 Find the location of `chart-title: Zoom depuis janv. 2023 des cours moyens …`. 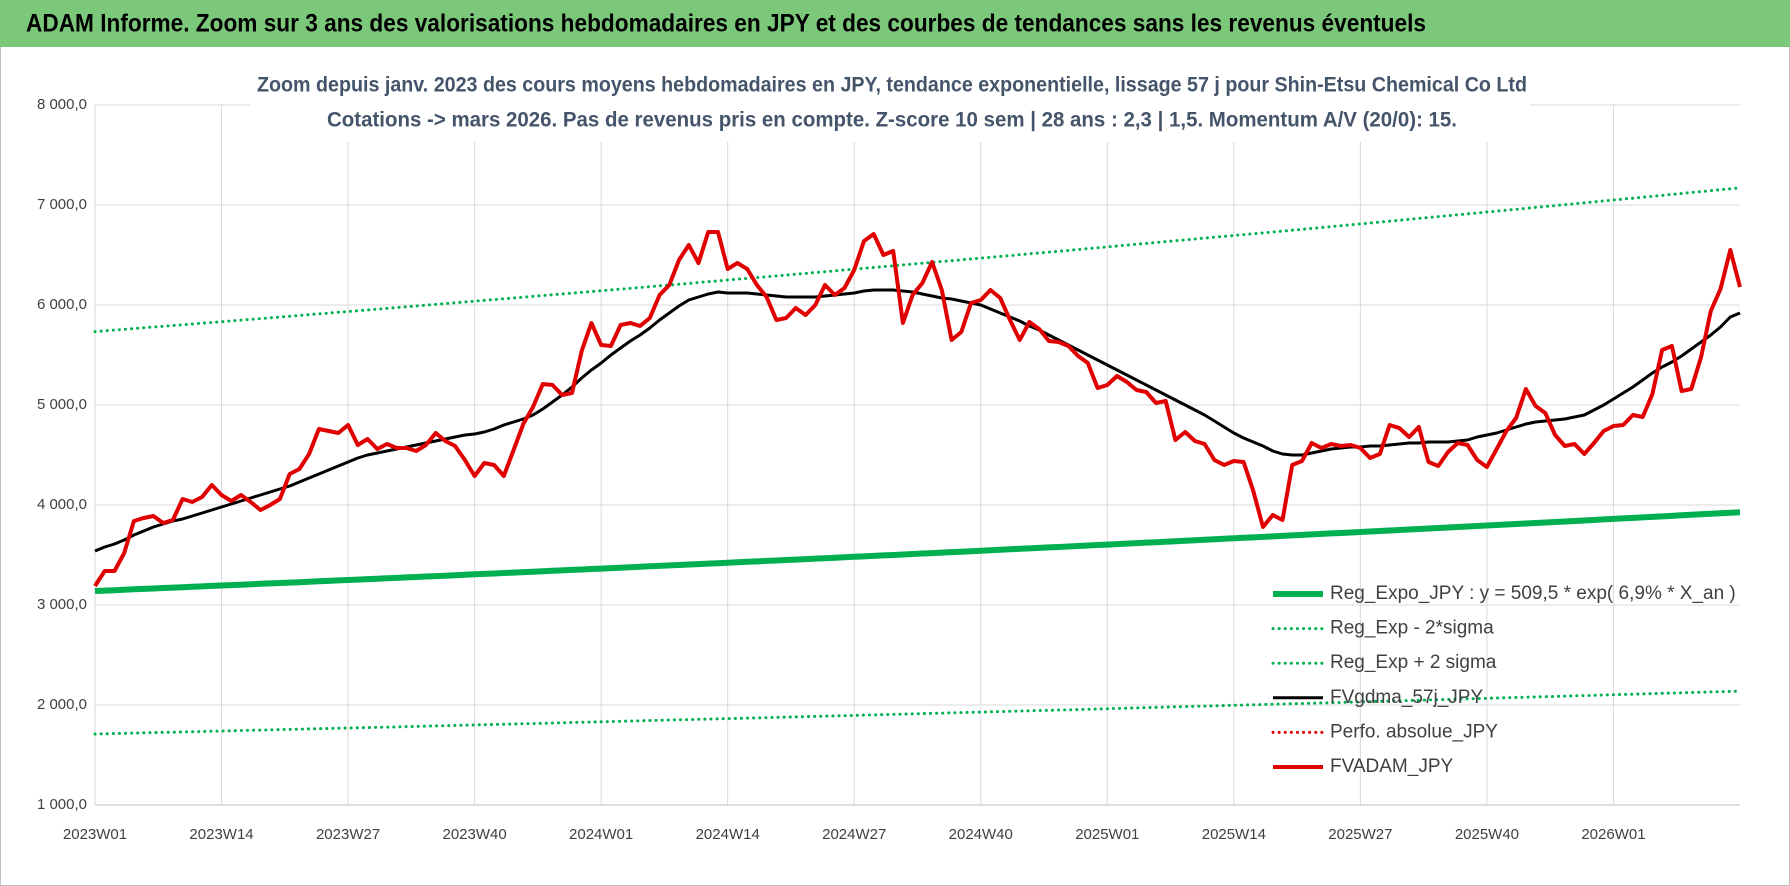

chart-title: Zoom depuis janv. 2023 des cours moyens … is located at coordinates (892, 85).